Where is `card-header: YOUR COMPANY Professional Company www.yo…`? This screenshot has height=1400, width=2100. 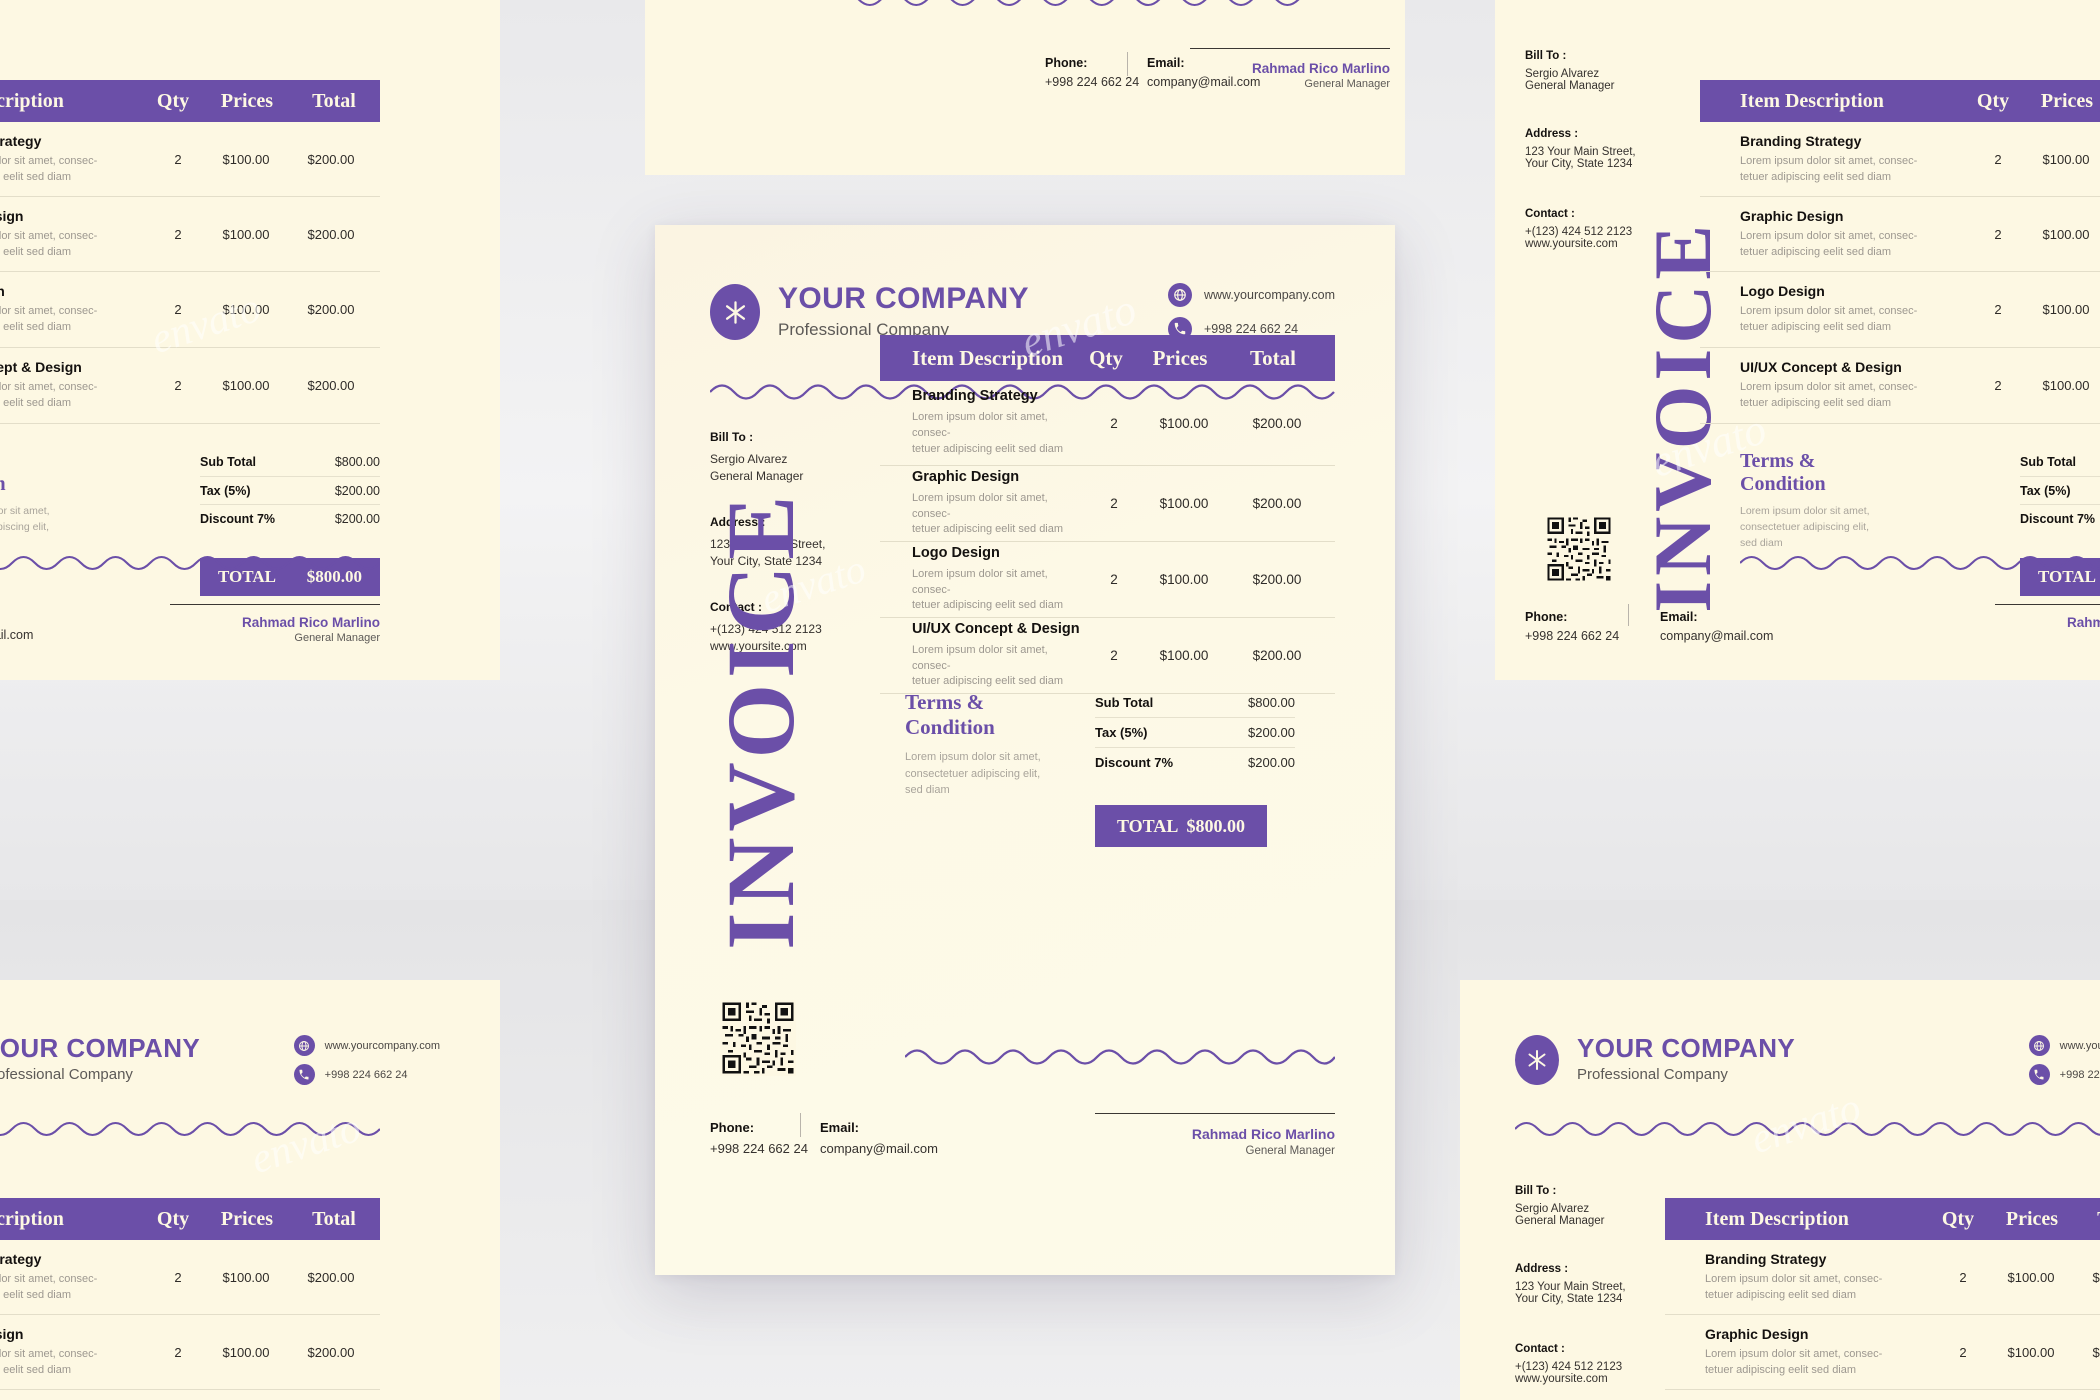
card-header: YOUR COMPANY Professional Company www.yo… is located at coordinates (1022, 312).